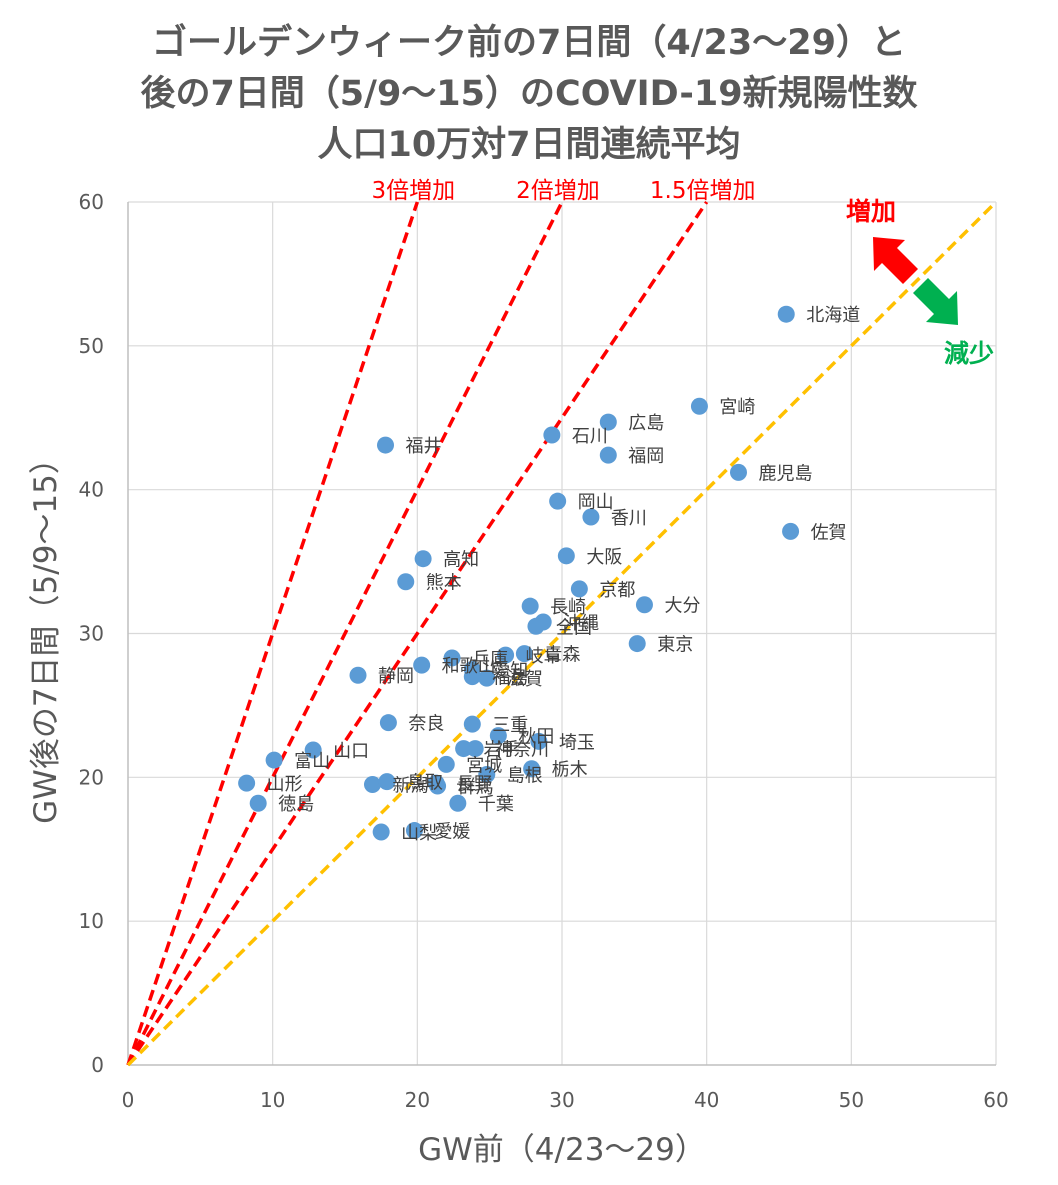 This screenshot has width=1058, height=1185. I want to click on data-point-label: 熊本, so click(444, 583).